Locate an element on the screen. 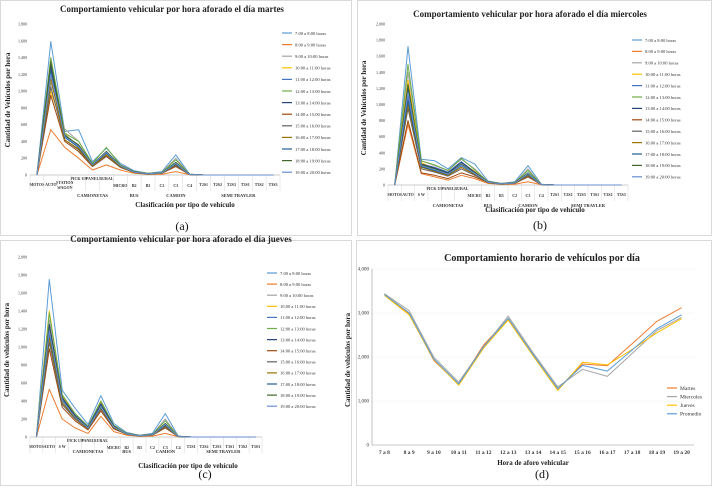 The width and height of the screenshot is (712, 491). y-axis-label: Cantidad de Vehículos por hora is located at coordinates (8, 99).